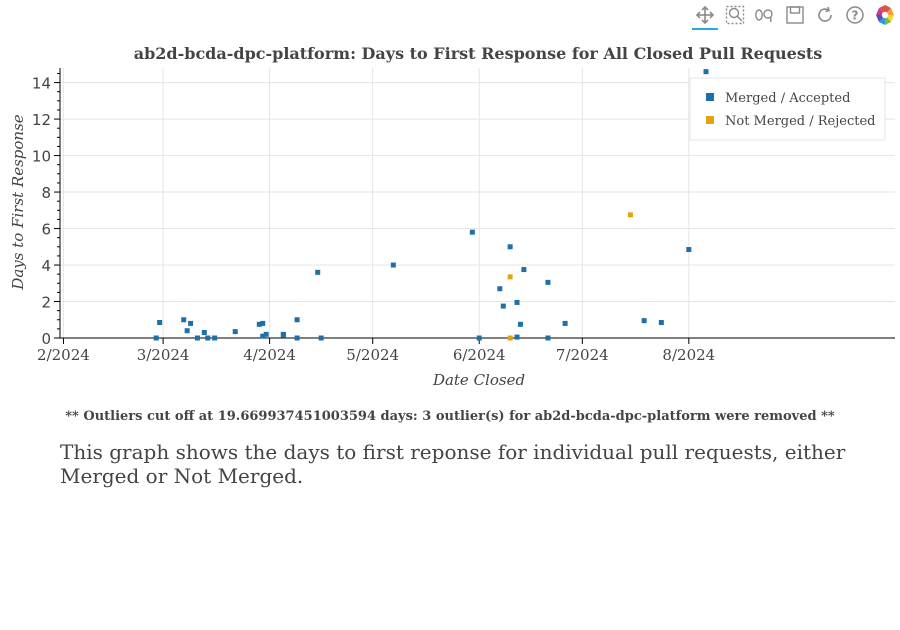  What do you see at coordinates (46, 230) in the screenshot?
I see `y-tick-label: 6` at bounding box center [46, 230].